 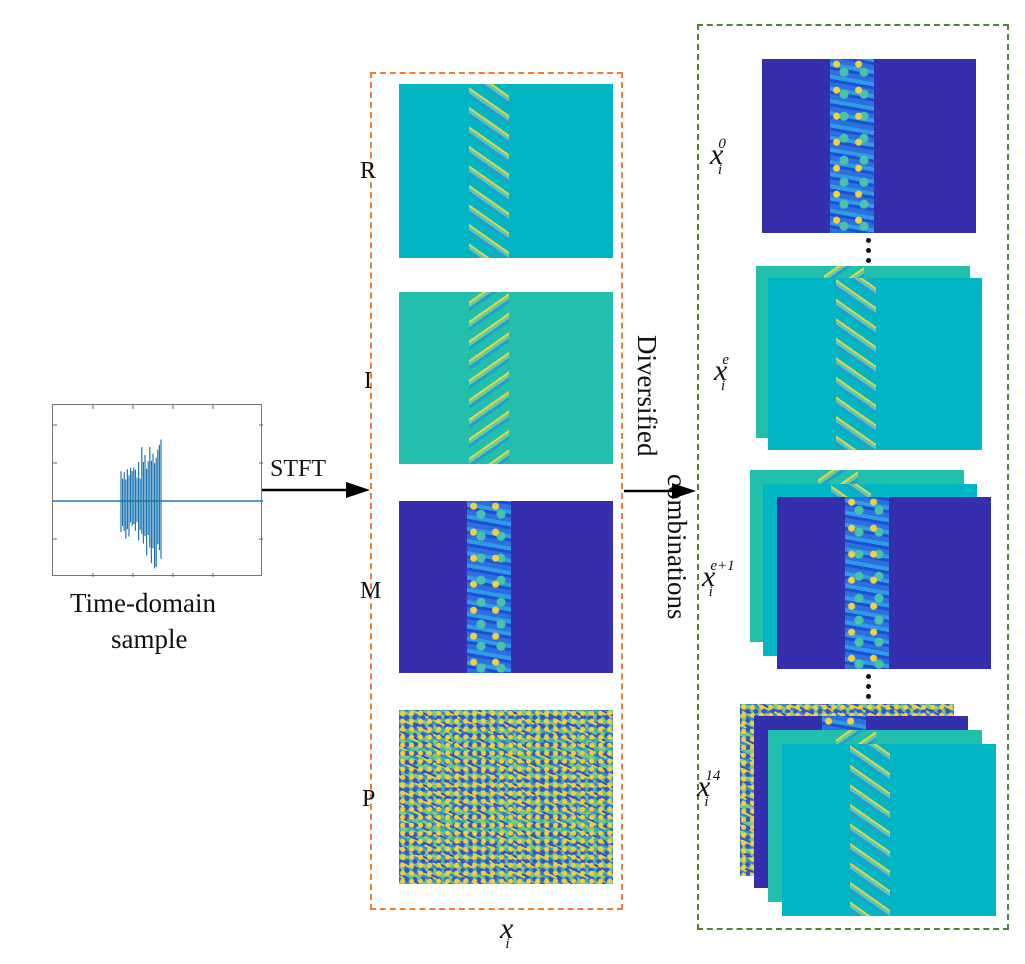 I want to click on channel-group-symbol: x, so click(x=507, y=928).